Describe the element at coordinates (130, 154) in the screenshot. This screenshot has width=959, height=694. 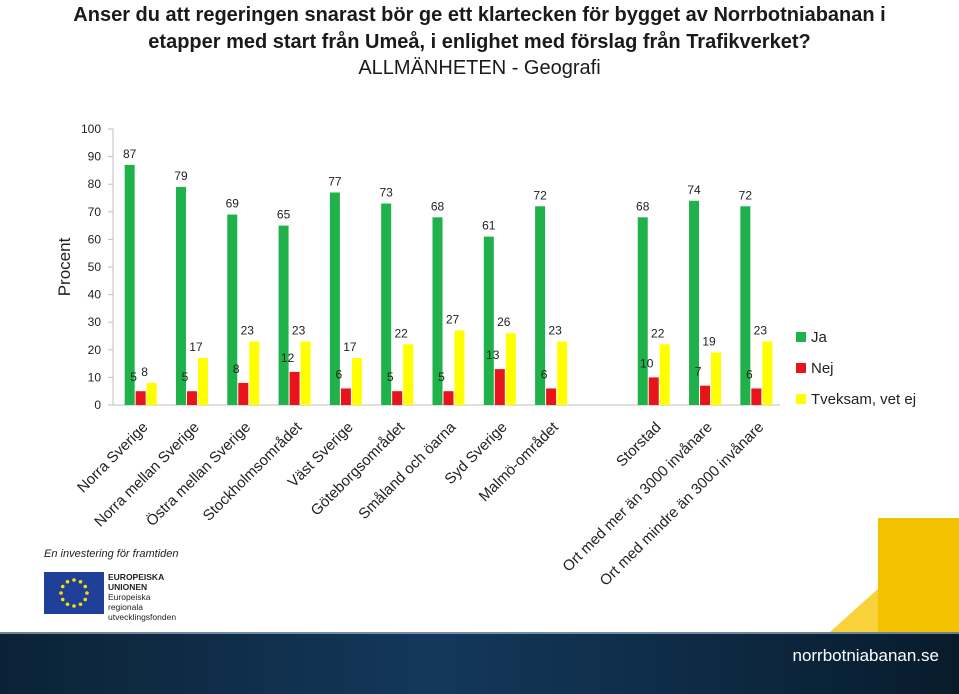
I see `data-label: 87` at that location.